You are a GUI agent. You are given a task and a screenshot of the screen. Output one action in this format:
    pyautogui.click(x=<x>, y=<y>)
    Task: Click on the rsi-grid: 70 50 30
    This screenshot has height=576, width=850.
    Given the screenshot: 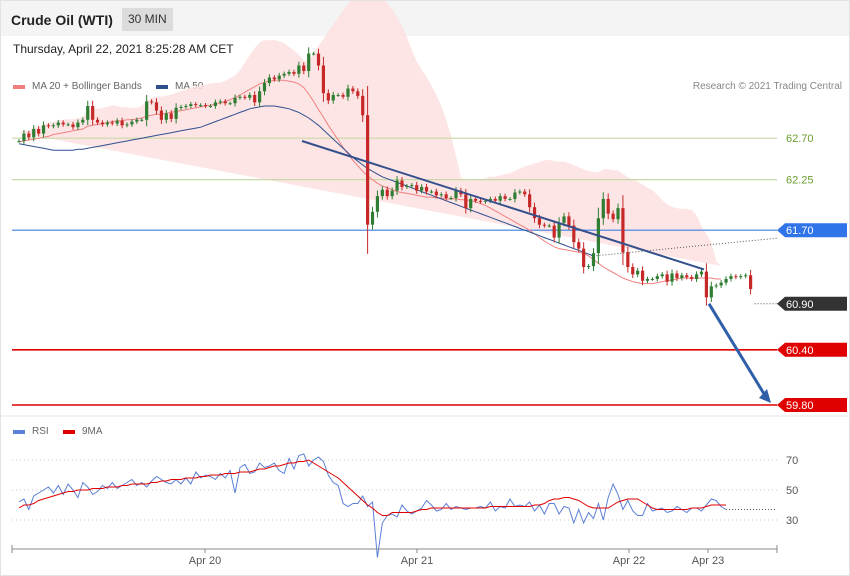 What is the action you would take?
    pyautogui.click(x=405, y=491)
    